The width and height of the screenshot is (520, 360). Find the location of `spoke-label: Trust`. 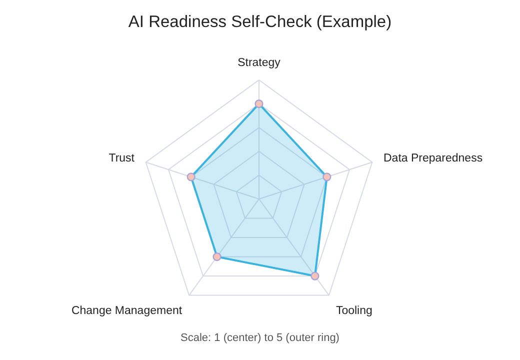

spoke-label: Trust is located at coordinates (122, 158).